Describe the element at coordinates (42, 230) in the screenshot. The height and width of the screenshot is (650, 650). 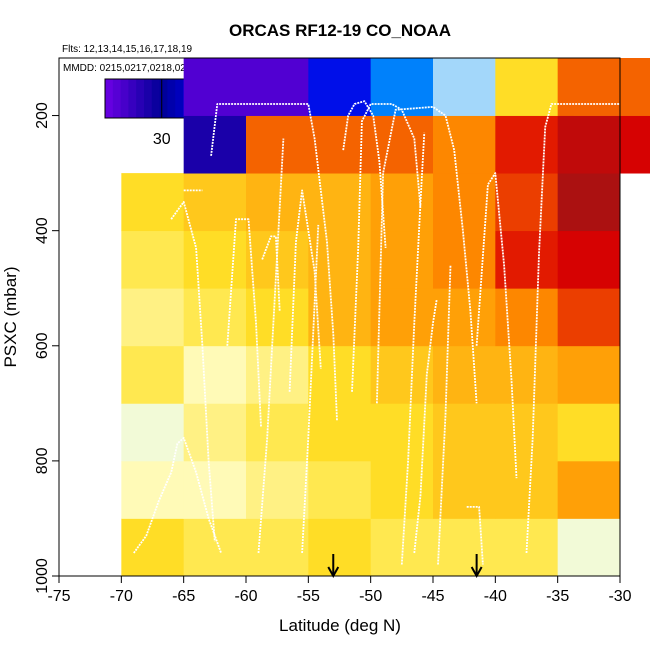
I see `y-tick-label: 400` at that location.